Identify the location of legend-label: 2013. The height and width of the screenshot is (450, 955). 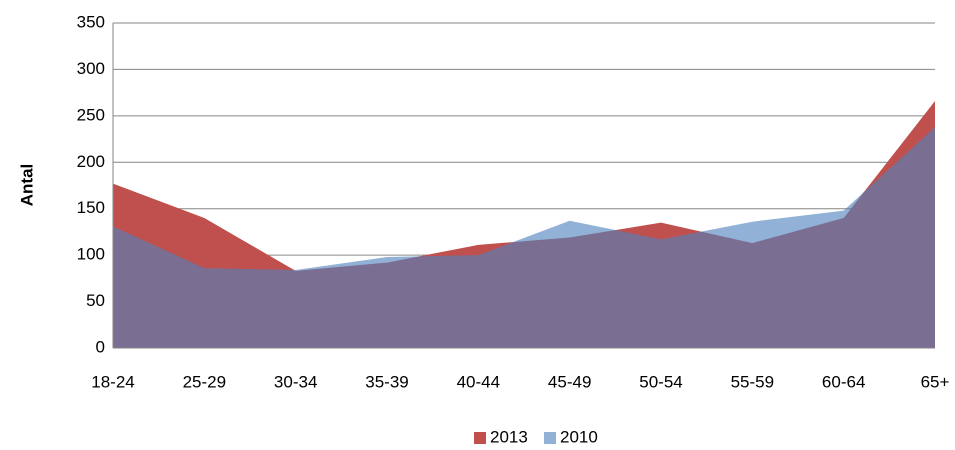
(509, 436).